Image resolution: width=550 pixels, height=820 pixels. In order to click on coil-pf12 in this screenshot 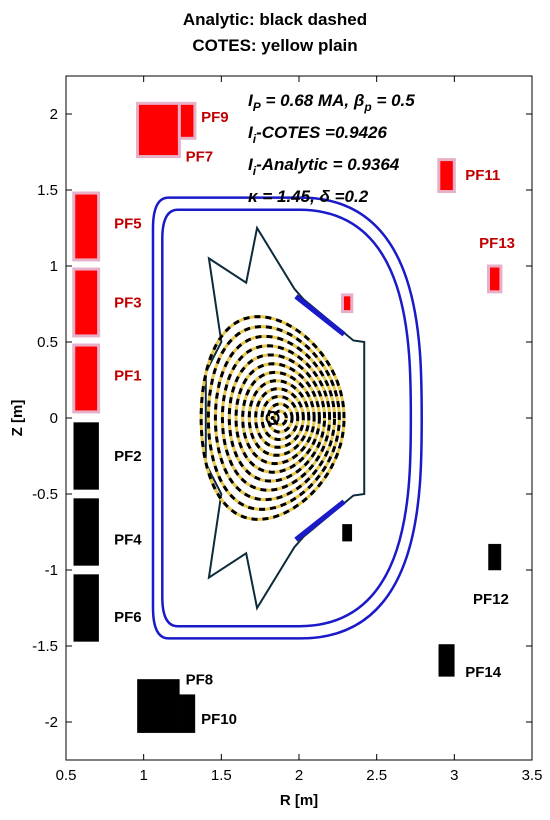, I will do `click(495, 557)`.